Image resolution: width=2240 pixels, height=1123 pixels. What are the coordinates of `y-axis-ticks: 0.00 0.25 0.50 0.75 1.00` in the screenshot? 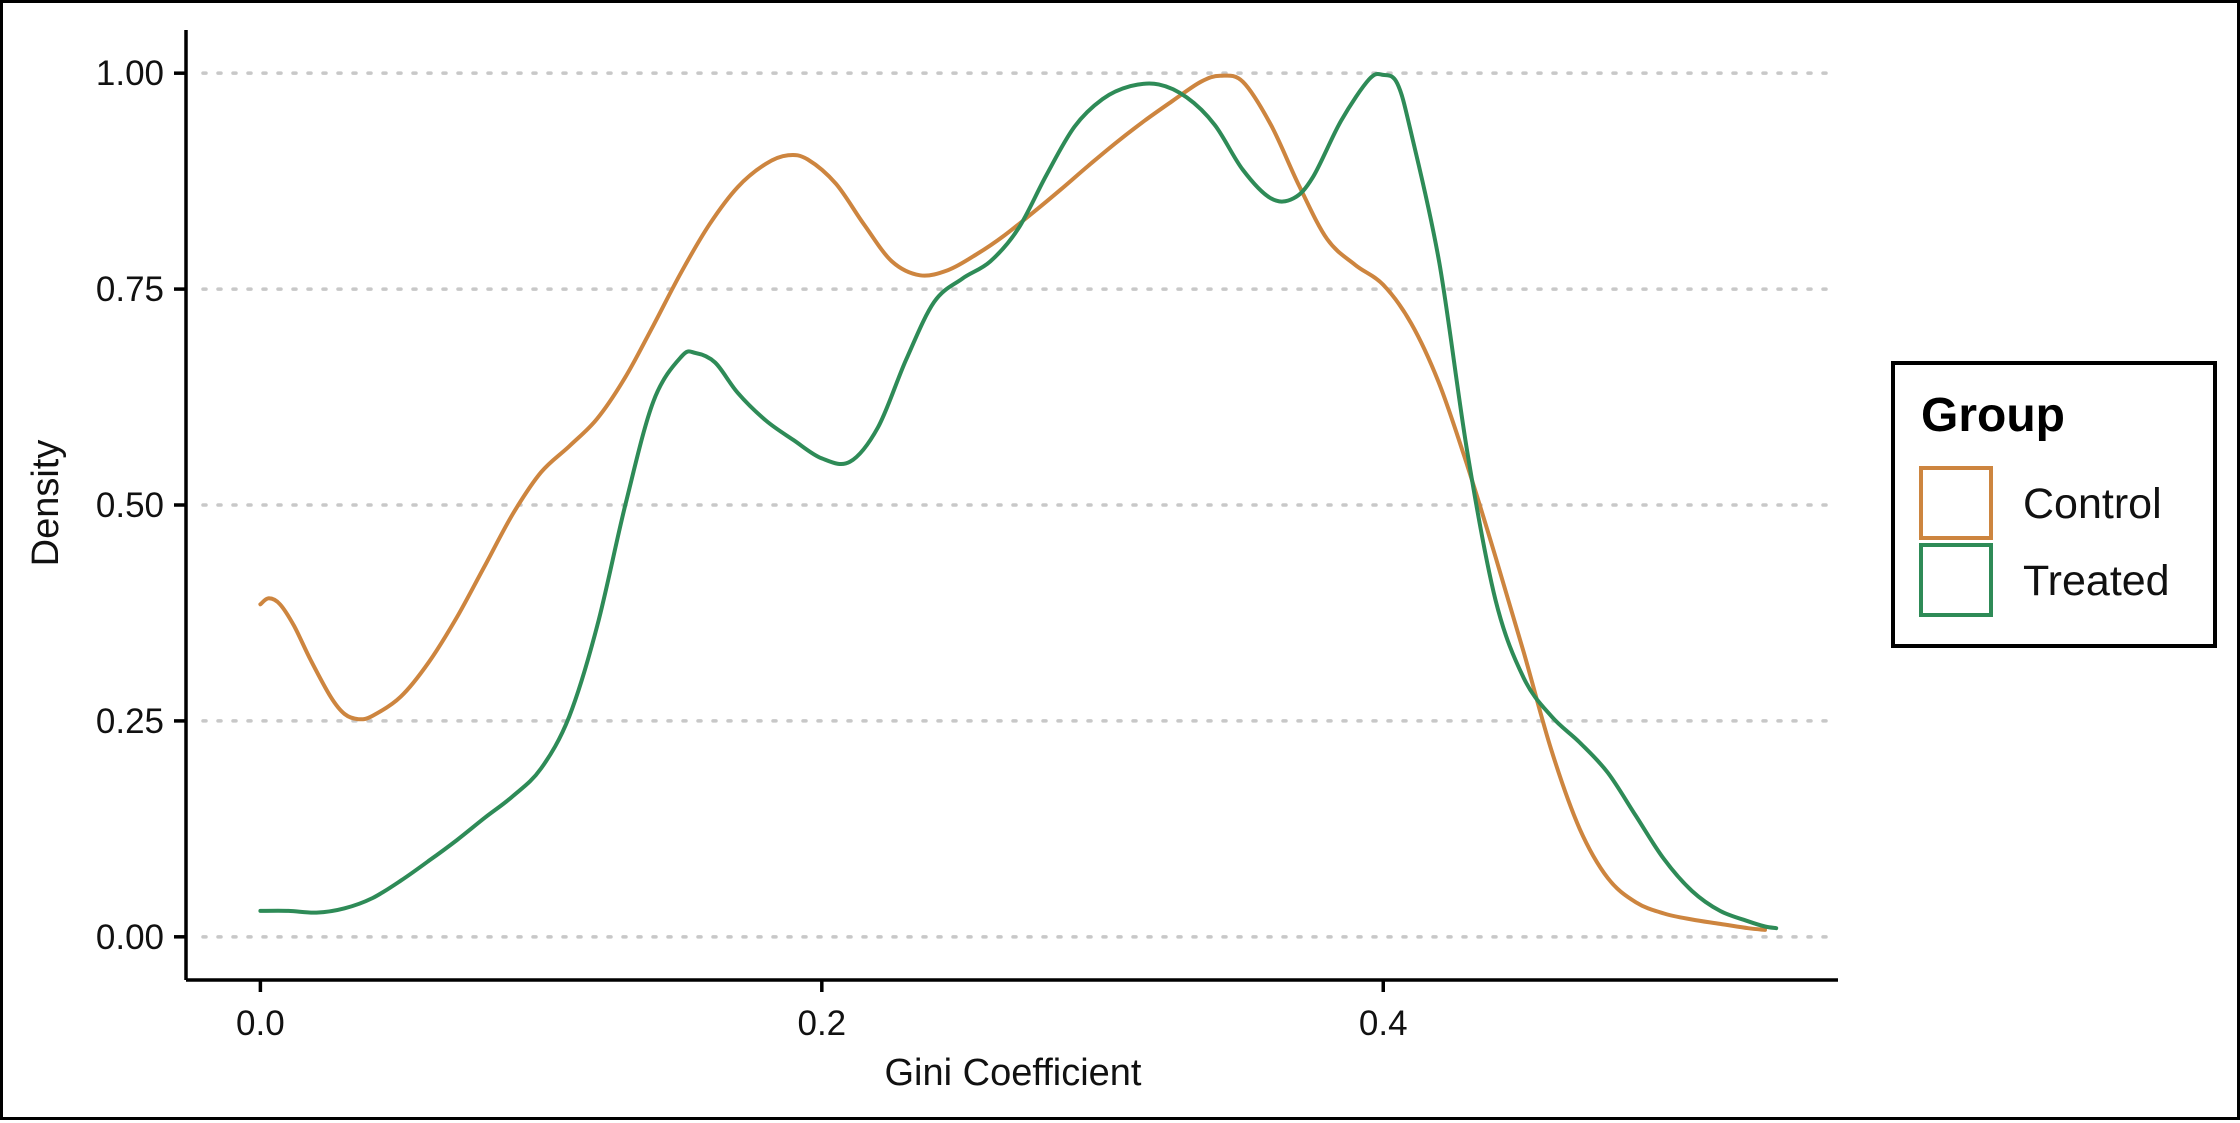 It's located at (141, 505).